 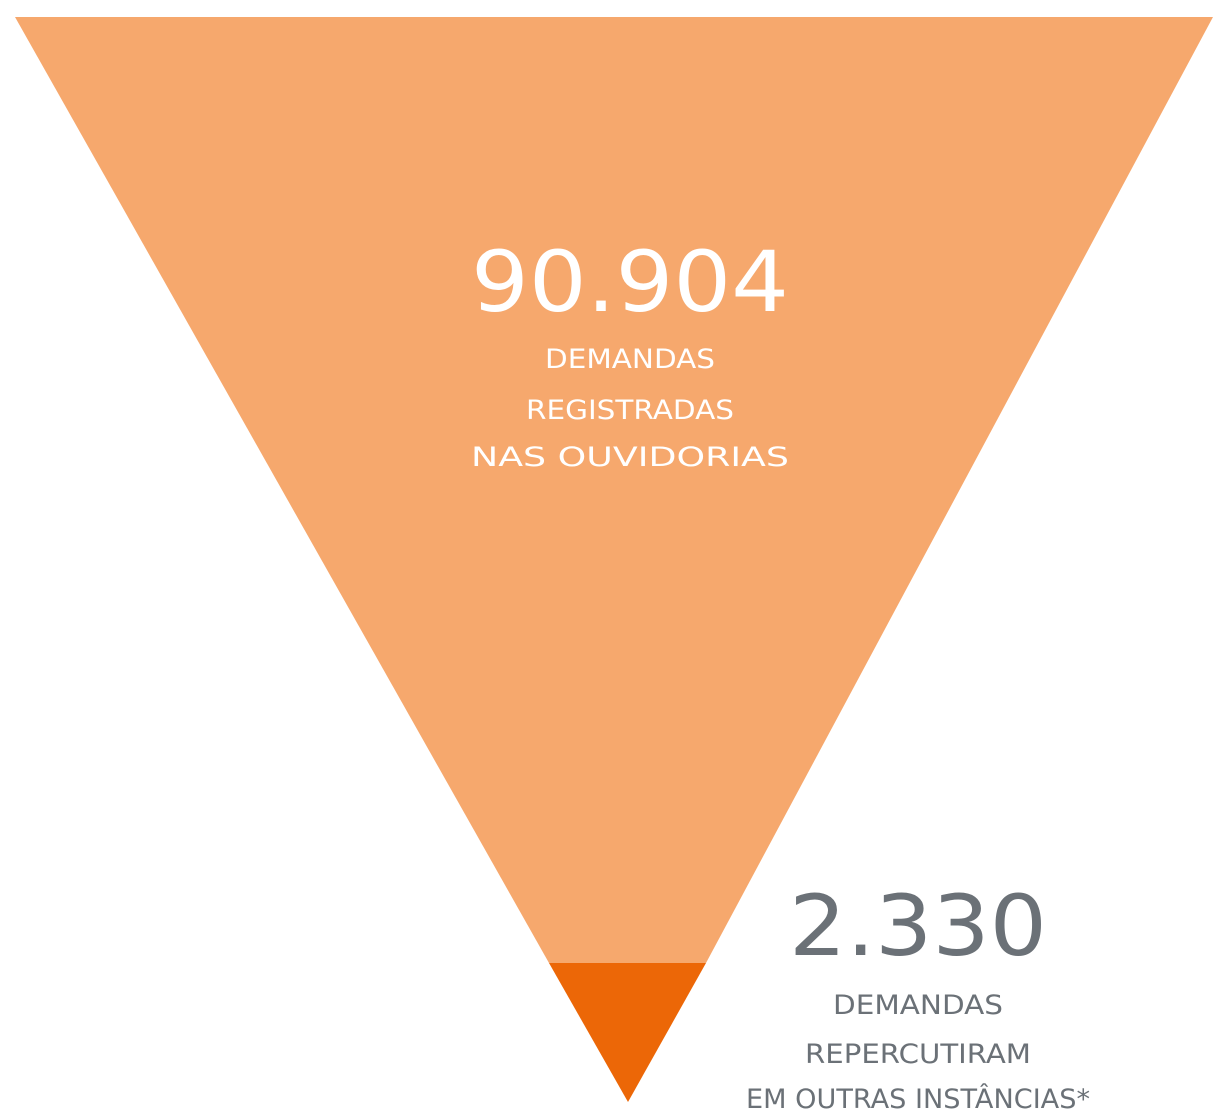 What do you see at coordinates (630, 359) in the screenshot?
I see `top-label: DEMANDAS` at bounding box center [630, 359].